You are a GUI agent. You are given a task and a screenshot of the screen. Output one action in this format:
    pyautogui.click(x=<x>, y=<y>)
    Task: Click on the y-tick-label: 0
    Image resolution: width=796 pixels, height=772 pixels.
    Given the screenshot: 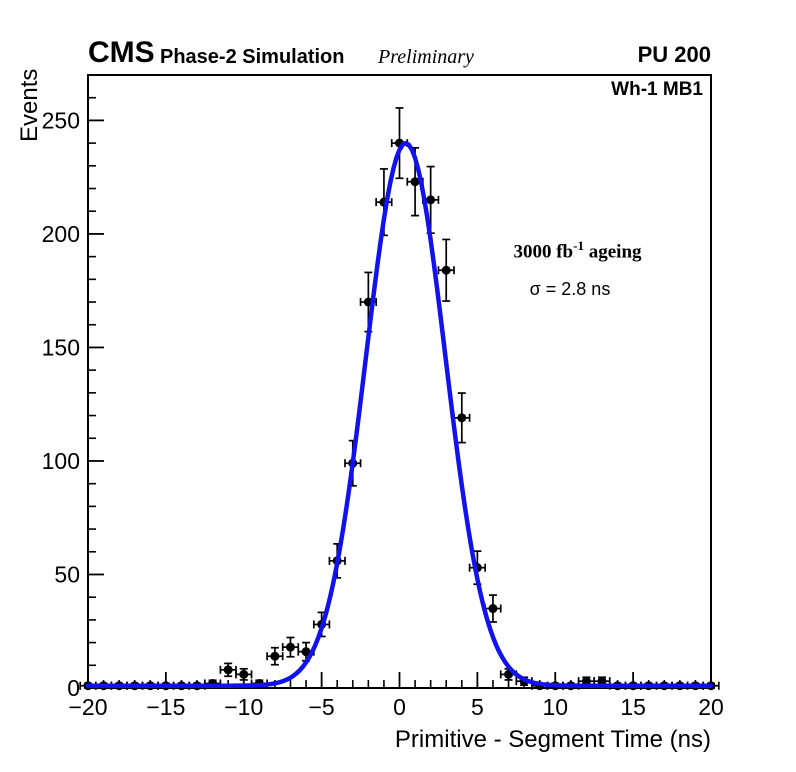 What is the action you would take?
    pyautogui.click(x=73, y=688)
    